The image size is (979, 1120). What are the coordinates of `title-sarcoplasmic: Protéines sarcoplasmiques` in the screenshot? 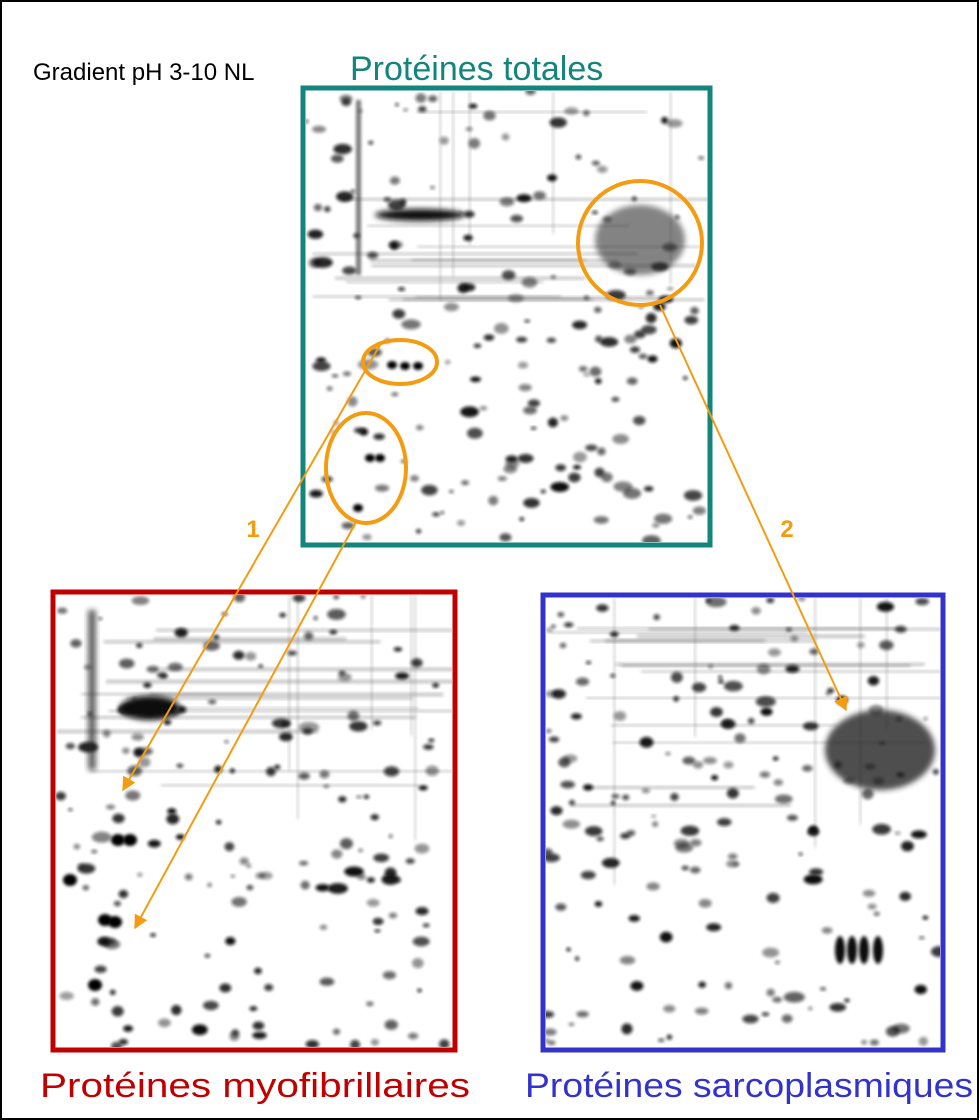 It's located at (749, 1086).